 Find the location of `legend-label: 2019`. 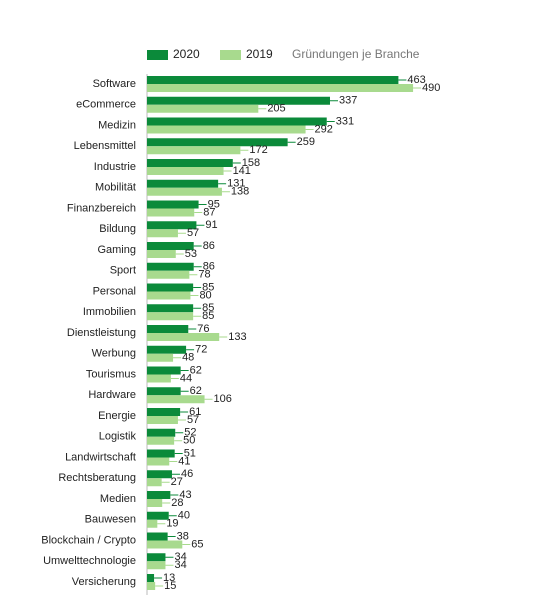

legend-label: 2019 is located at coordinates (259, 54).